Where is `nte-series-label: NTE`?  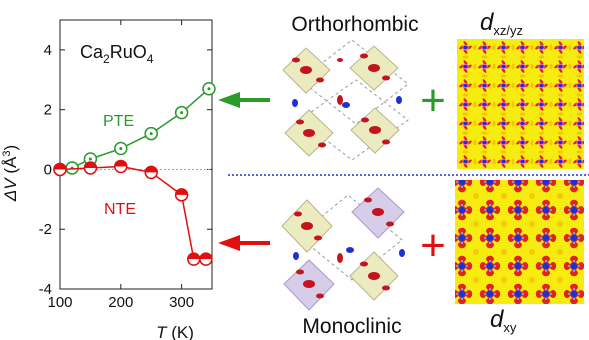 nte-series-label: NTE is located at coordinates (120, 209).